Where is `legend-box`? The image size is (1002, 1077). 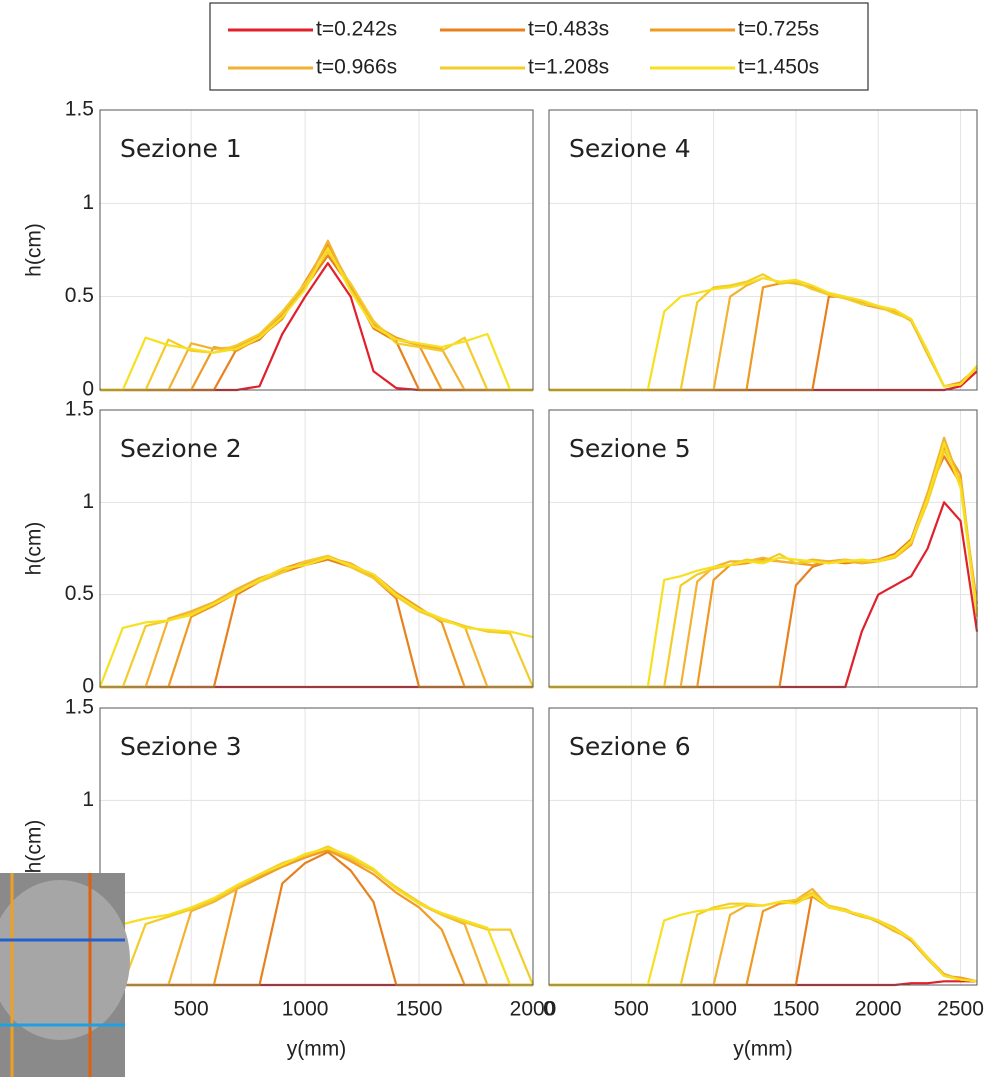 legend-box is located at coordinates (539, 46).